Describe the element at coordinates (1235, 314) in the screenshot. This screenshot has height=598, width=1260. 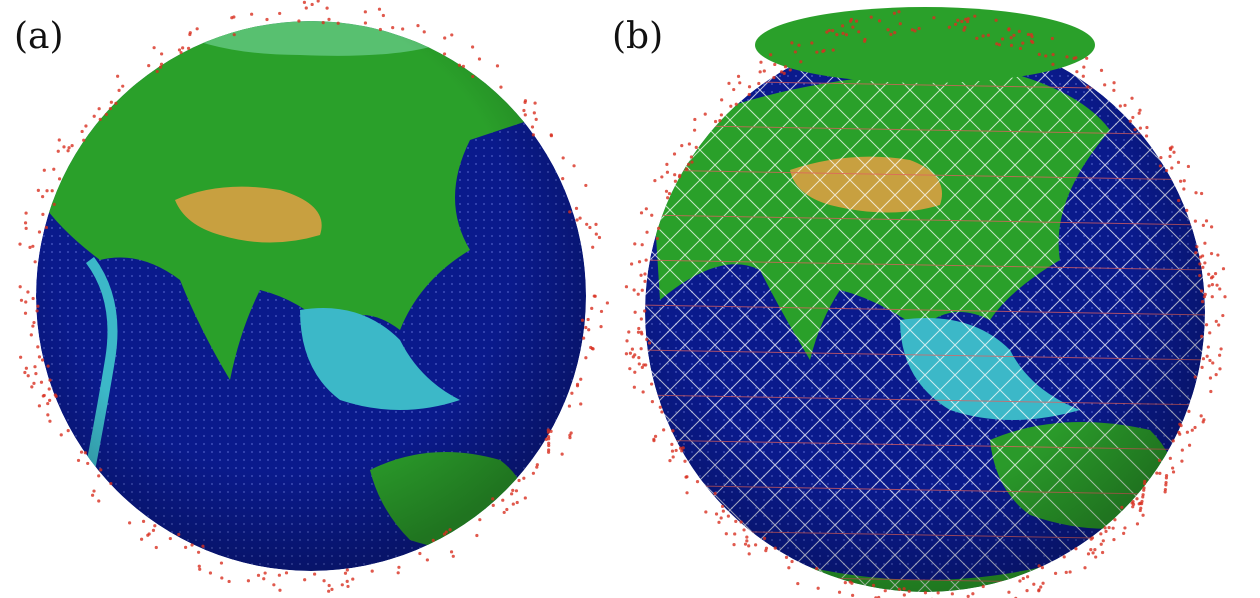
I see `link-line` at that location.